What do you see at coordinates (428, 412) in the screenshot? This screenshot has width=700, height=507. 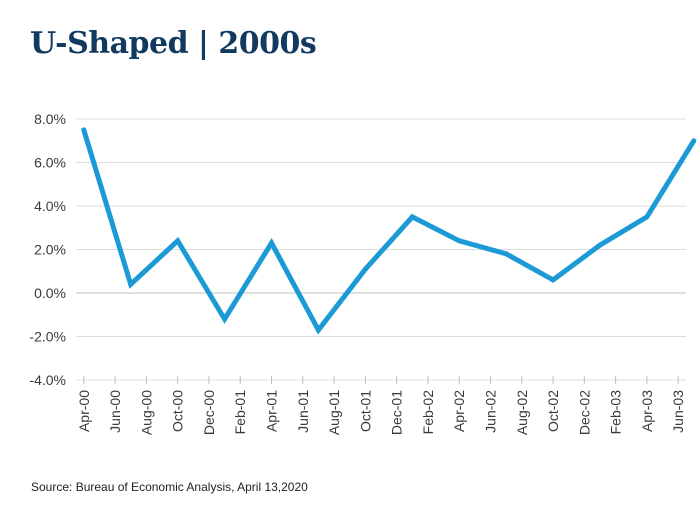 I see `x-tick-label: Feb-02` at bounding box center [428, 412].